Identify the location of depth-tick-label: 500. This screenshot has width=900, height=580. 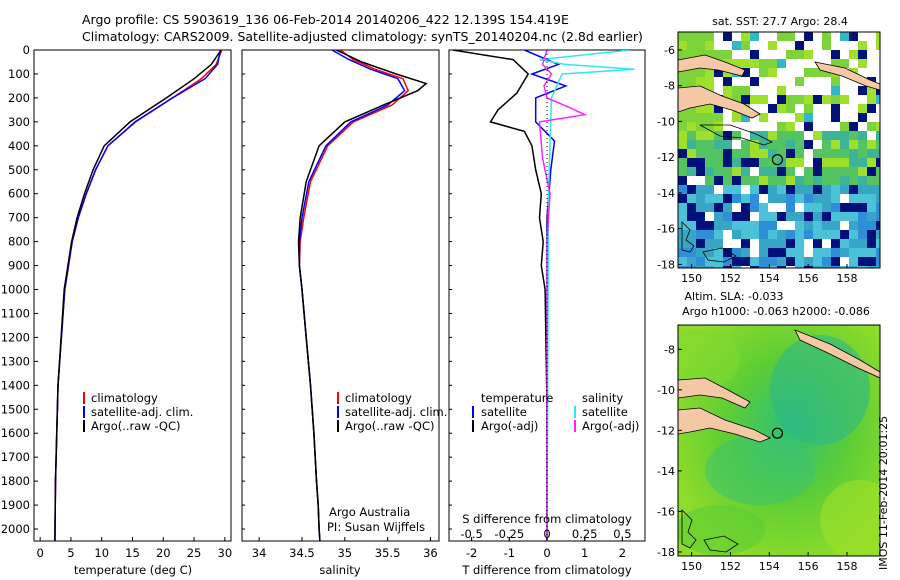
(19, 170).